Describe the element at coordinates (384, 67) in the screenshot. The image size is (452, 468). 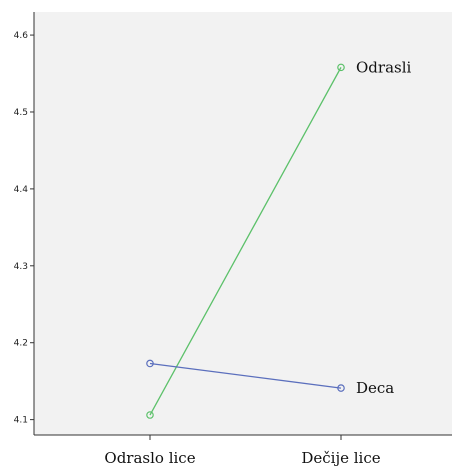
I see `series-label: Odrasli` at that location.